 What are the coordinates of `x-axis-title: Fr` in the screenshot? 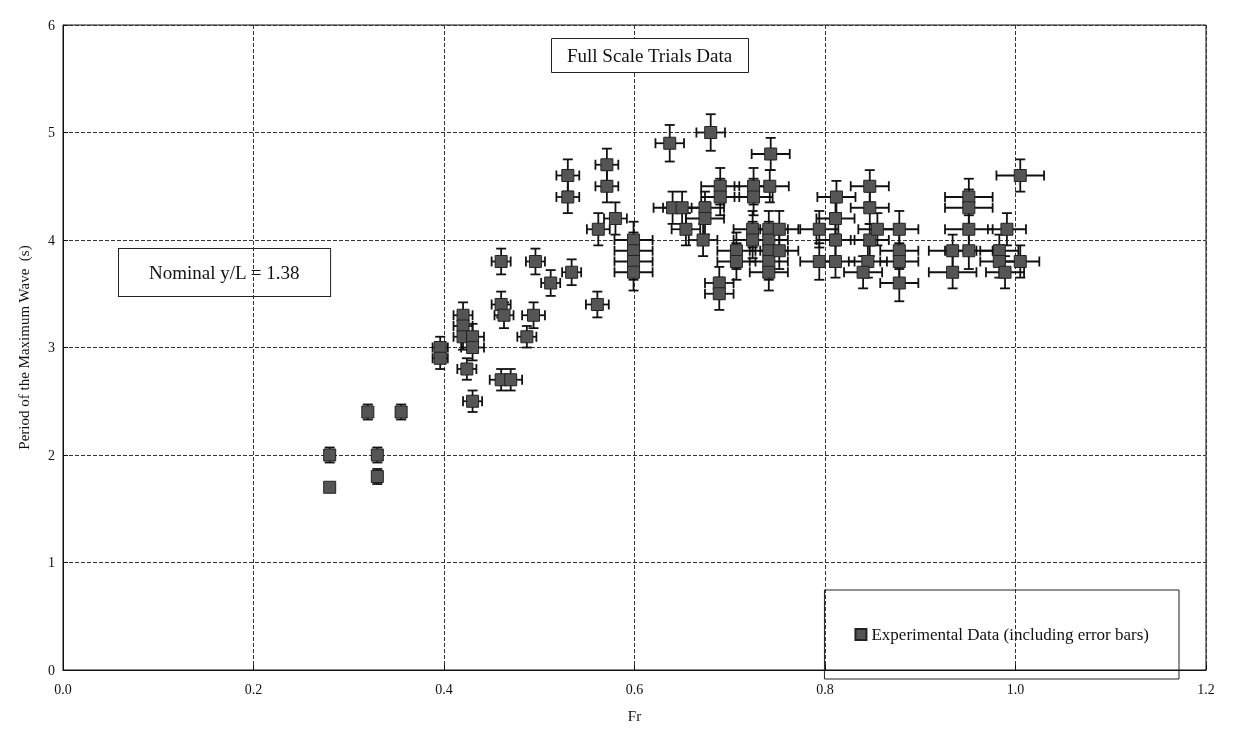 It's located at (634, 715).